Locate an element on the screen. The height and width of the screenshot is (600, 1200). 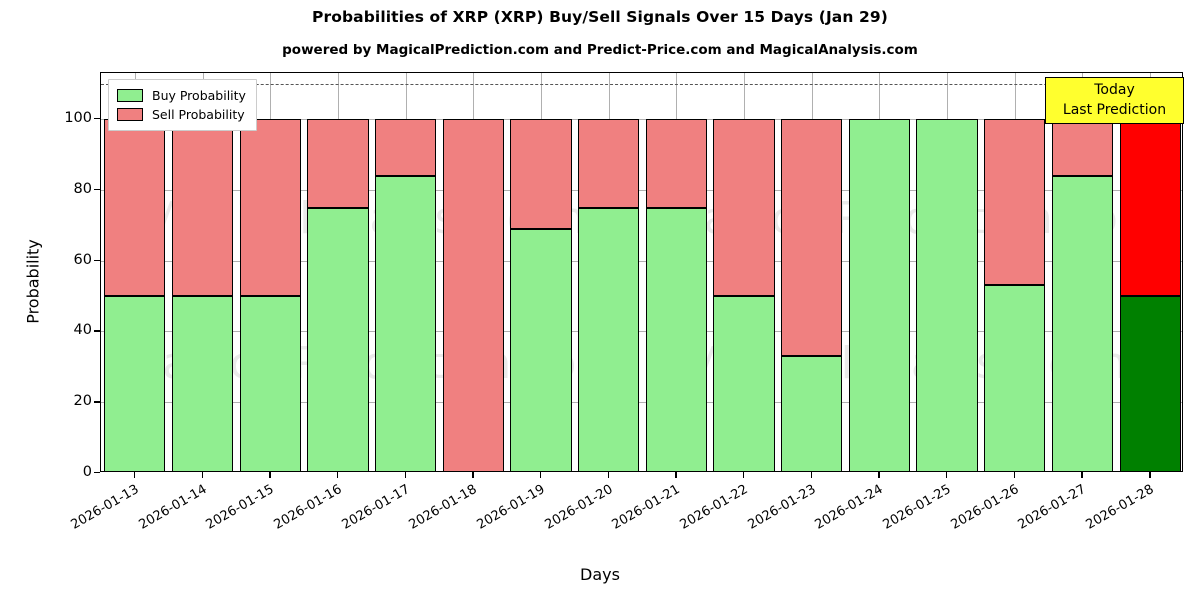
y-tick-label: 40 is located at coordinates (82, 330).